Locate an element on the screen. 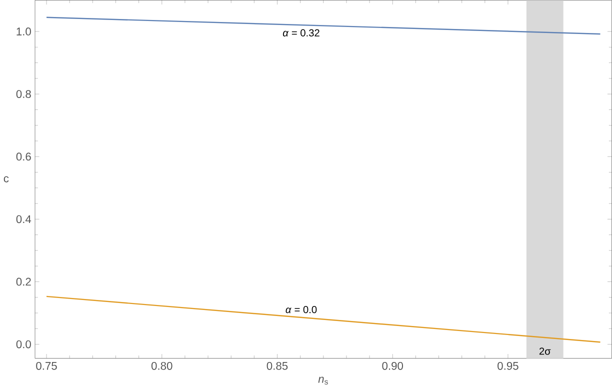  x-tick-label: 0.75 is located at coordinates (46, 366).